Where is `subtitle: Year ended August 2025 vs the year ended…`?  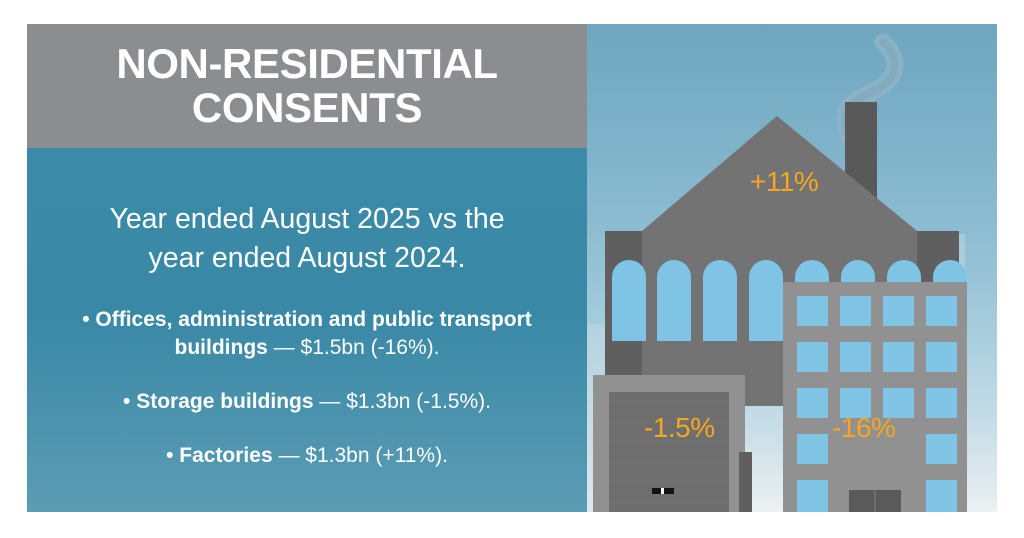 subtitle: Year ended August 2025 vs the year ended… is located at coordinates (307, 239).